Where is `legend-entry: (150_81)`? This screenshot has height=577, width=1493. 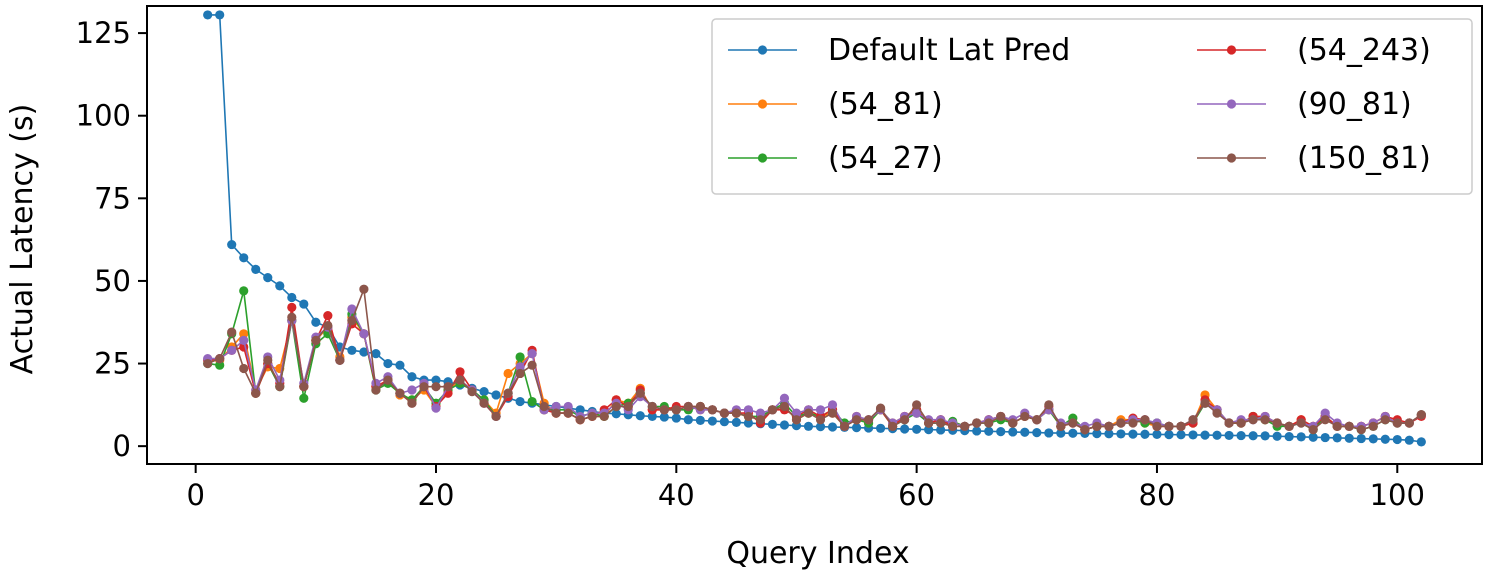
legend-entry: (150_81) is located at coordinates (1314, 158).